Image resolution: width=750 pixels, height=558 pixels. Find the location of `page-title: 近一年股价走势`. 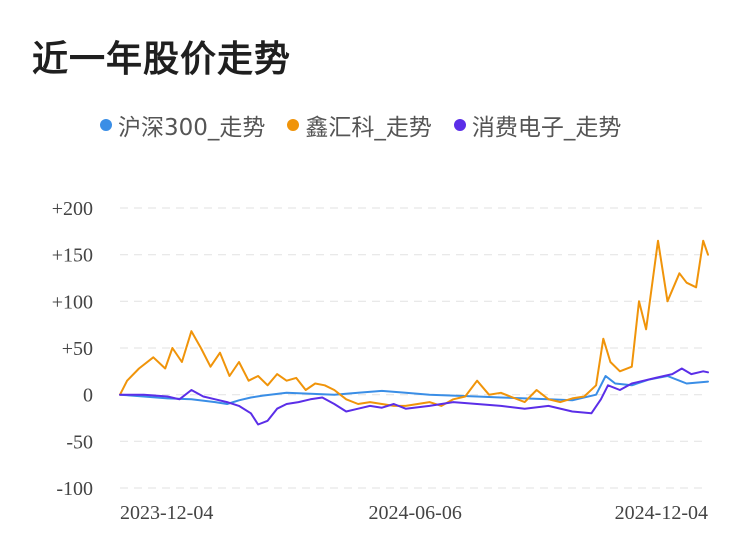

page-title: 近一年股价走势 is located at coordinates (162, 59).